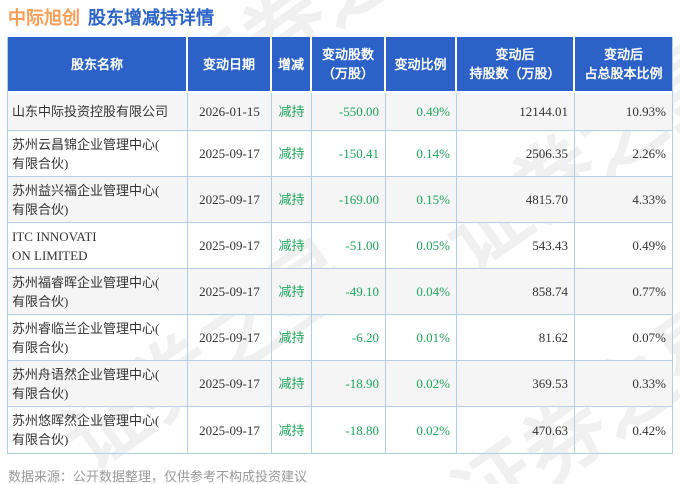 The height and width of the screenshot is (484, 680). What do you see at coordinates (230, 65) in the screenshot?
I see `header-change-date: 变动日期` at bounding box center [230, 65].